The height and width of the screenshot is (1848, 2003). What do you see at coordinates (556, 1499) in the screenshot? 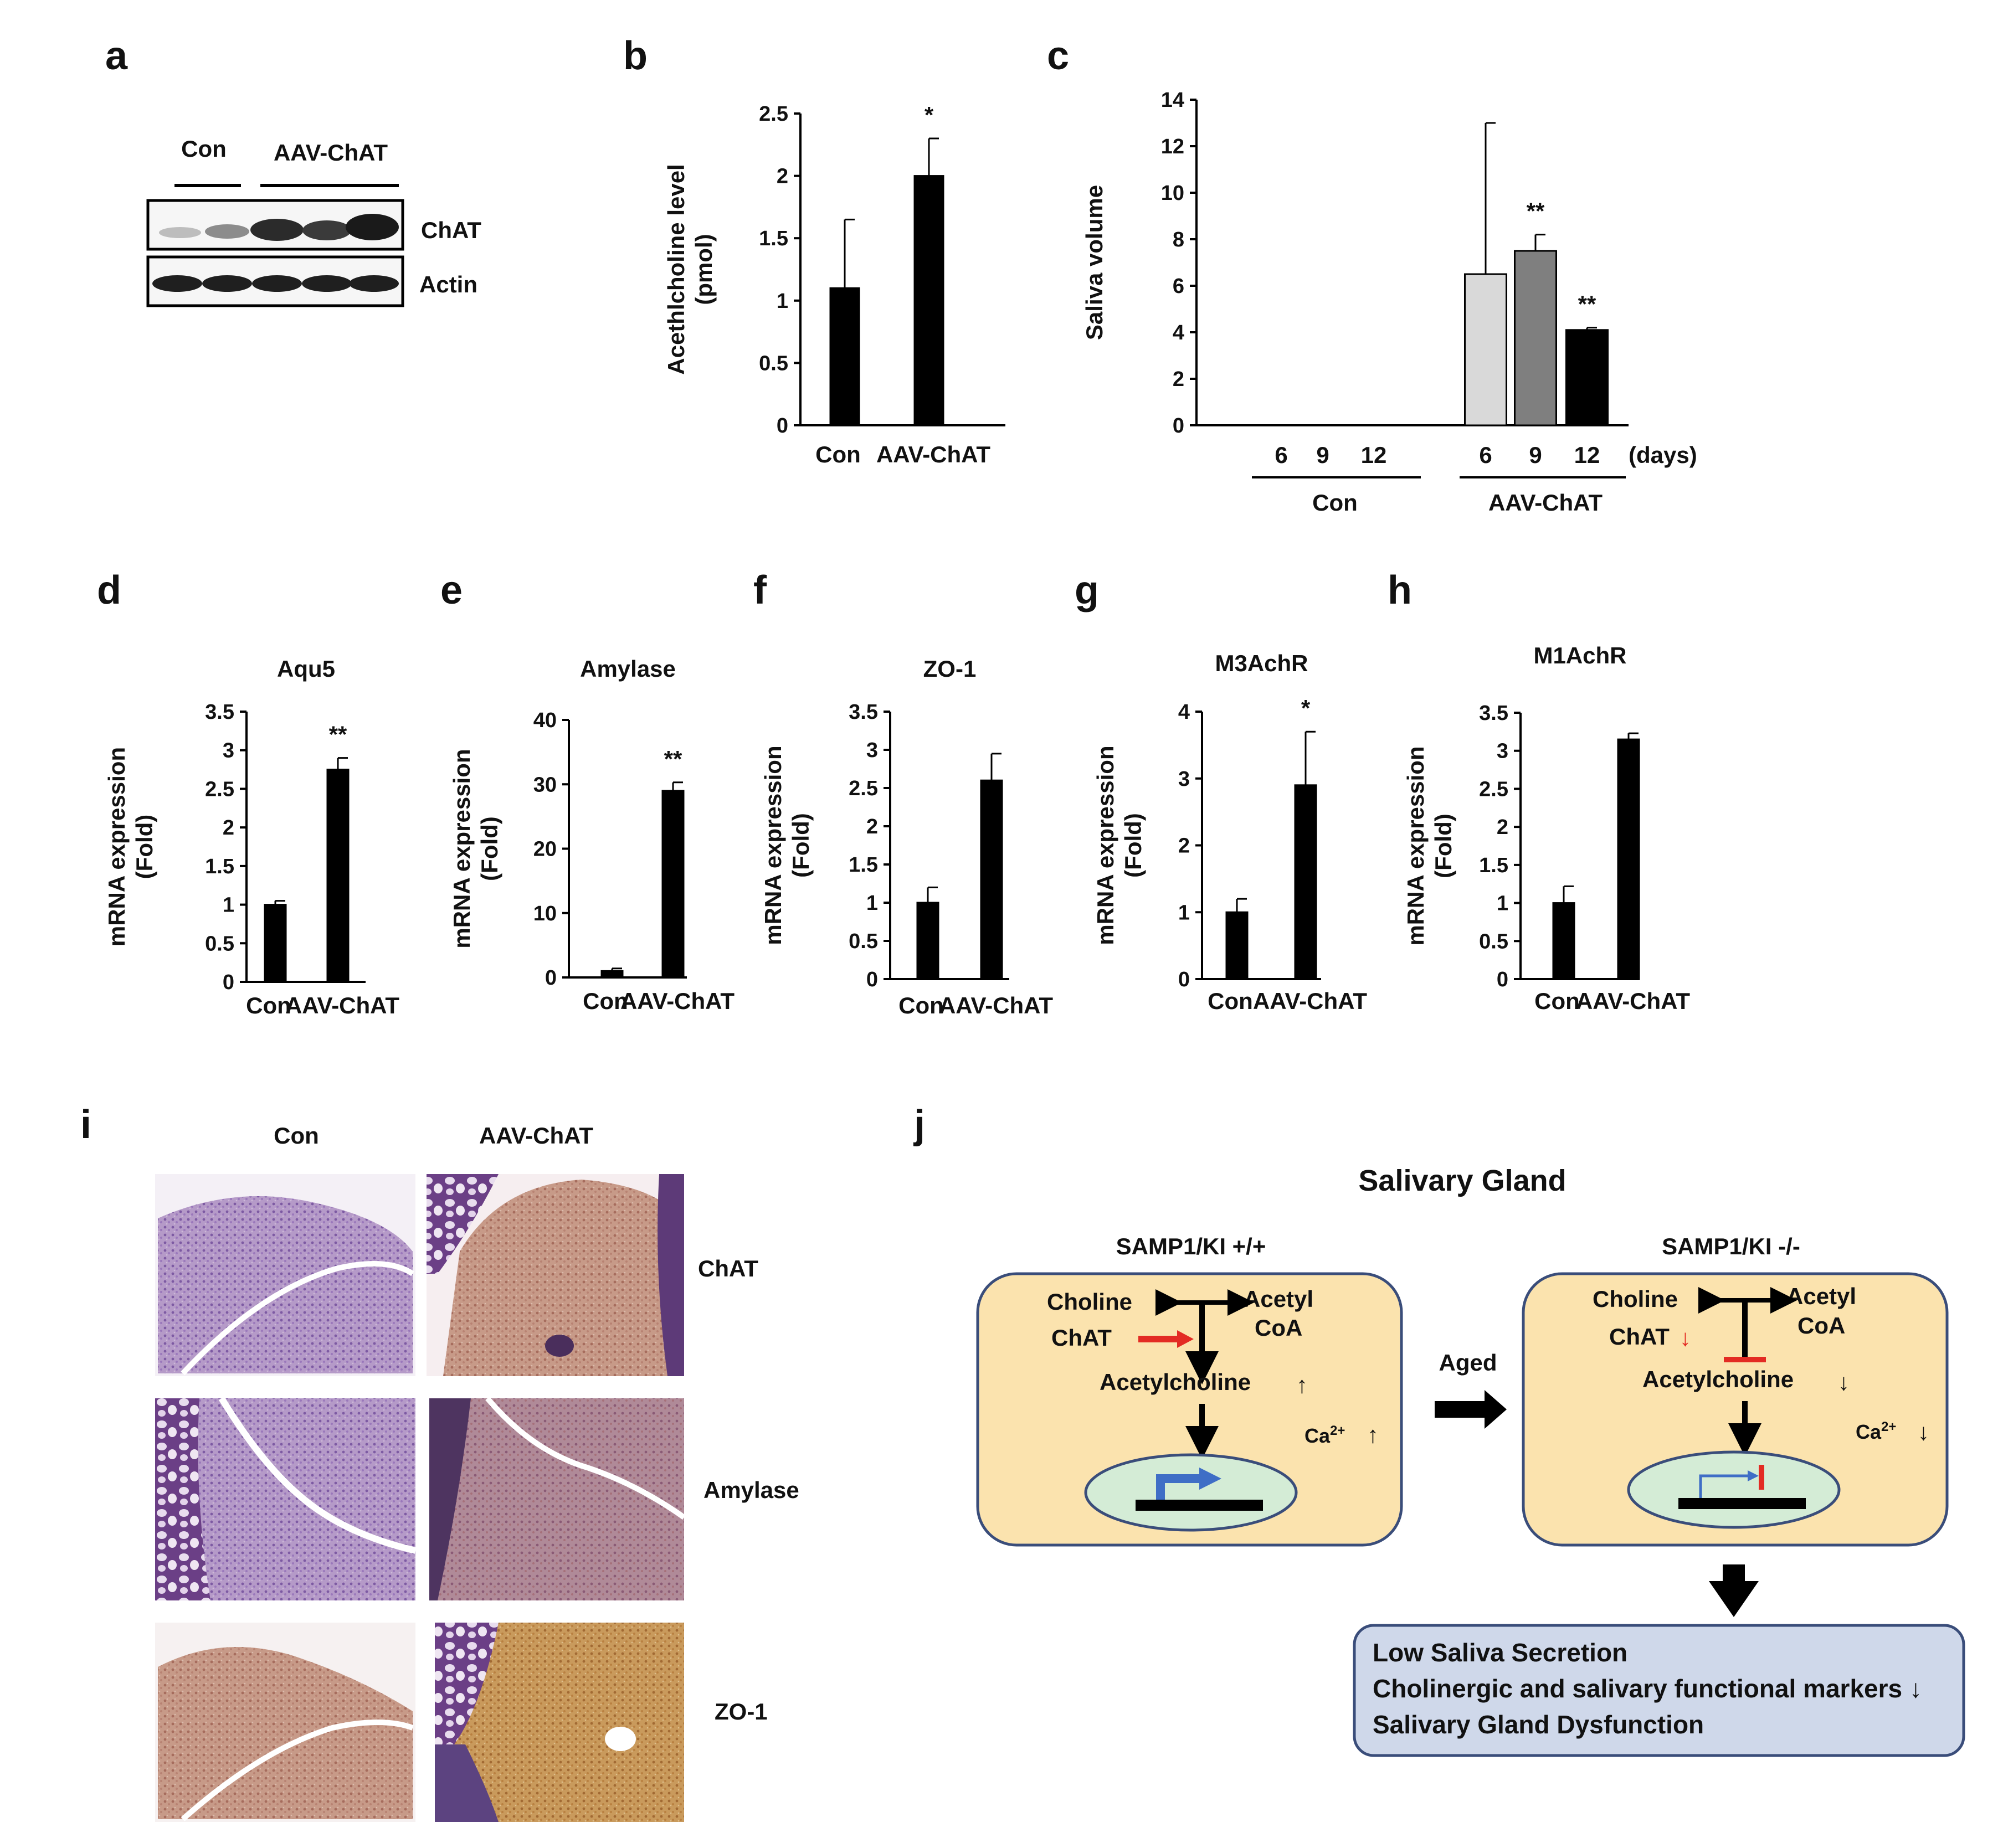
I see `histology-image` at bounding box center [556, 1499].